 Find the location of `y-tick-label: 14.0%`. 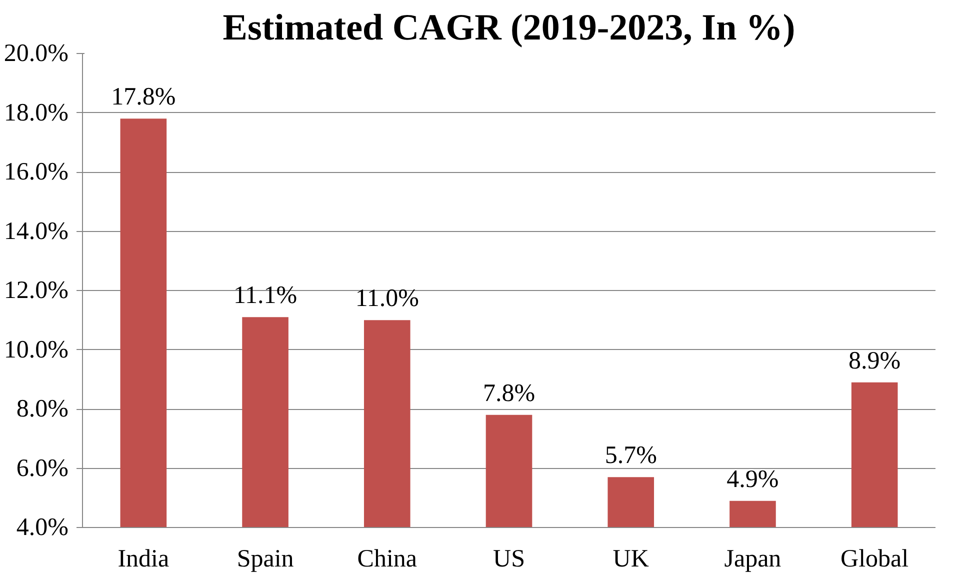

y-tick-label: 14.0% is located at coordinates (36, 231).